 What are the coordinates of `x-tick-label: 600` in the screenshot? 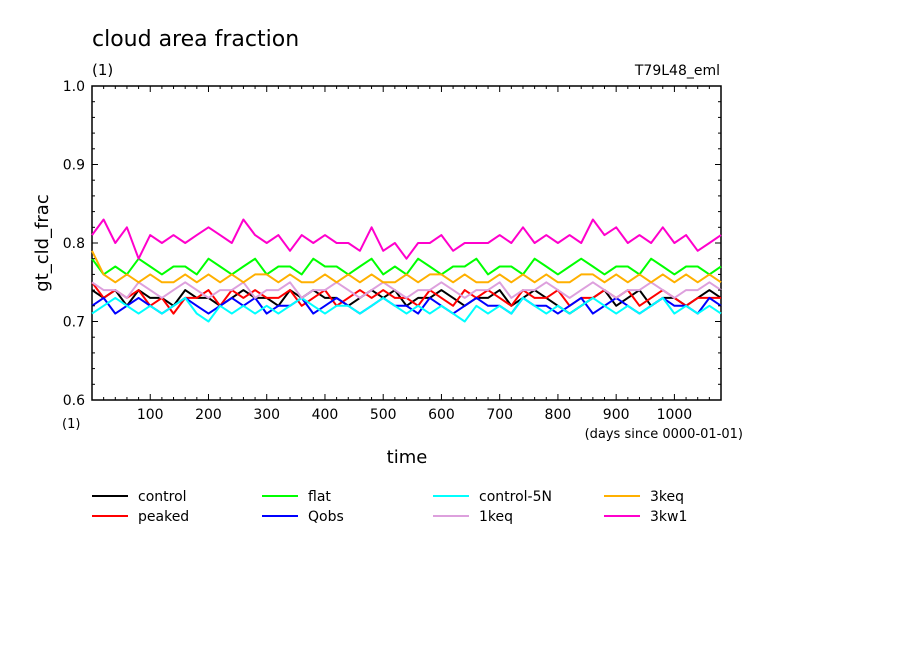 It's located at (441, 415).